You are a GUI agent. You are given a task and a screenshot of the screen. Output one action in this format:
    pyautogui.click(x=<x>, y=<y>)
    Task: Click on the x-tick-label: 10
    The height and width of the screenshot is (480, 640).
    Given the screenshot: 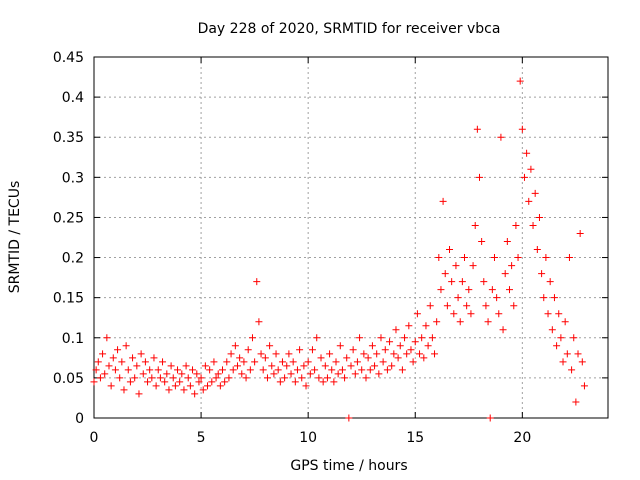 What is the action you would take?
    pyautogui.click(x=308, y=438)
    